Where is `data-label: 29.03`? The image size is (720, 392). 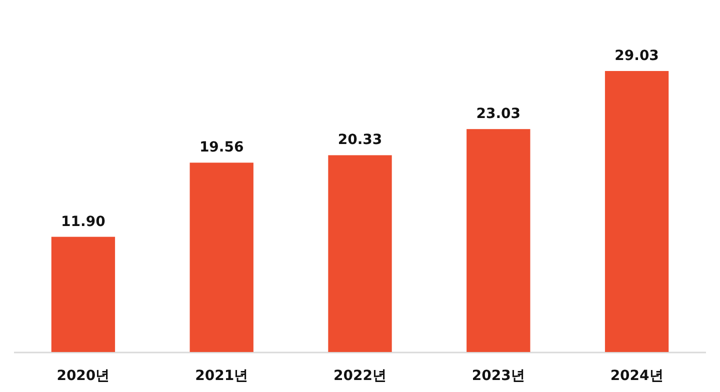
data-label: 29.03 is located at coordinates (636, 56).